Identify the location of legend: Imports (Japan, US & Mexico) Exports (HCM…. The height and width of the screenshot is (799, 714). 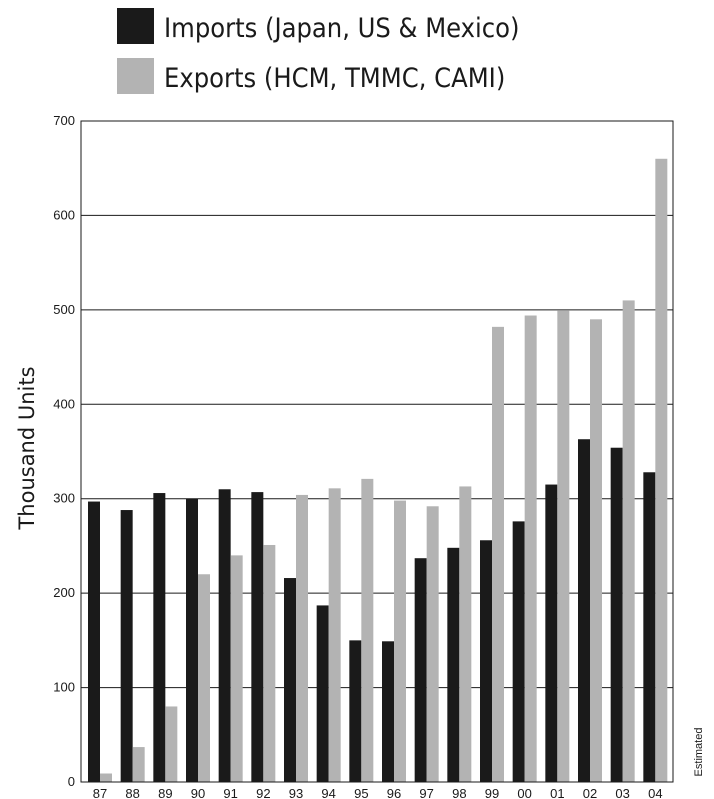
(318, 51).